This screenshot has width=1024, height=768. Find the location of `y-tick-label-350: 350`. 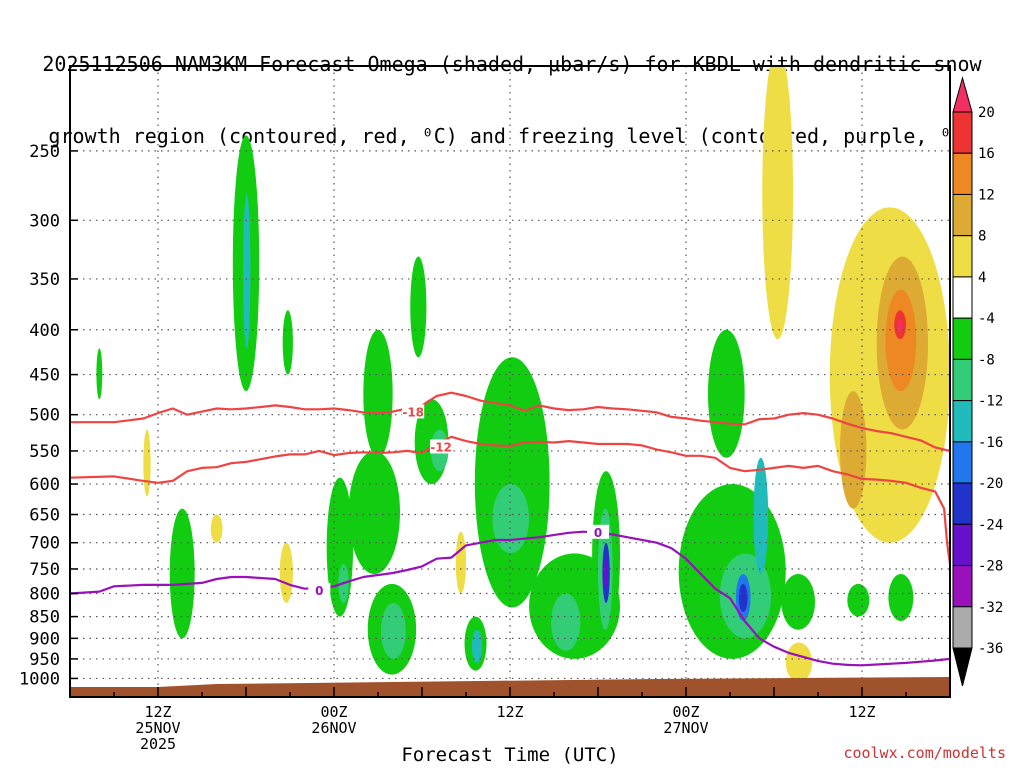

y-tick-label-350: 350 is located at coordinates (44, 280).